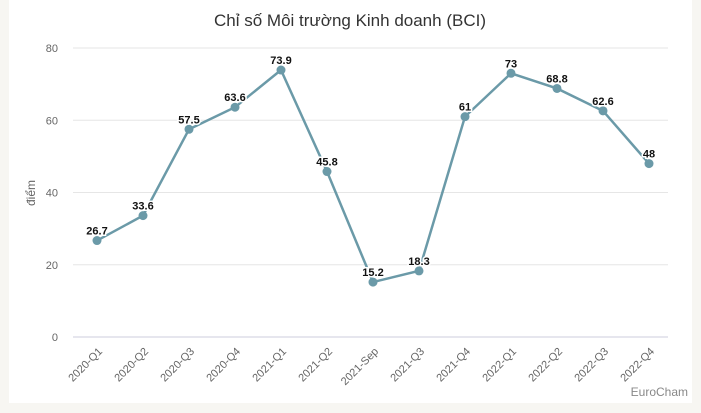  I want to click on data-label: 63.6, so click(234, 98).